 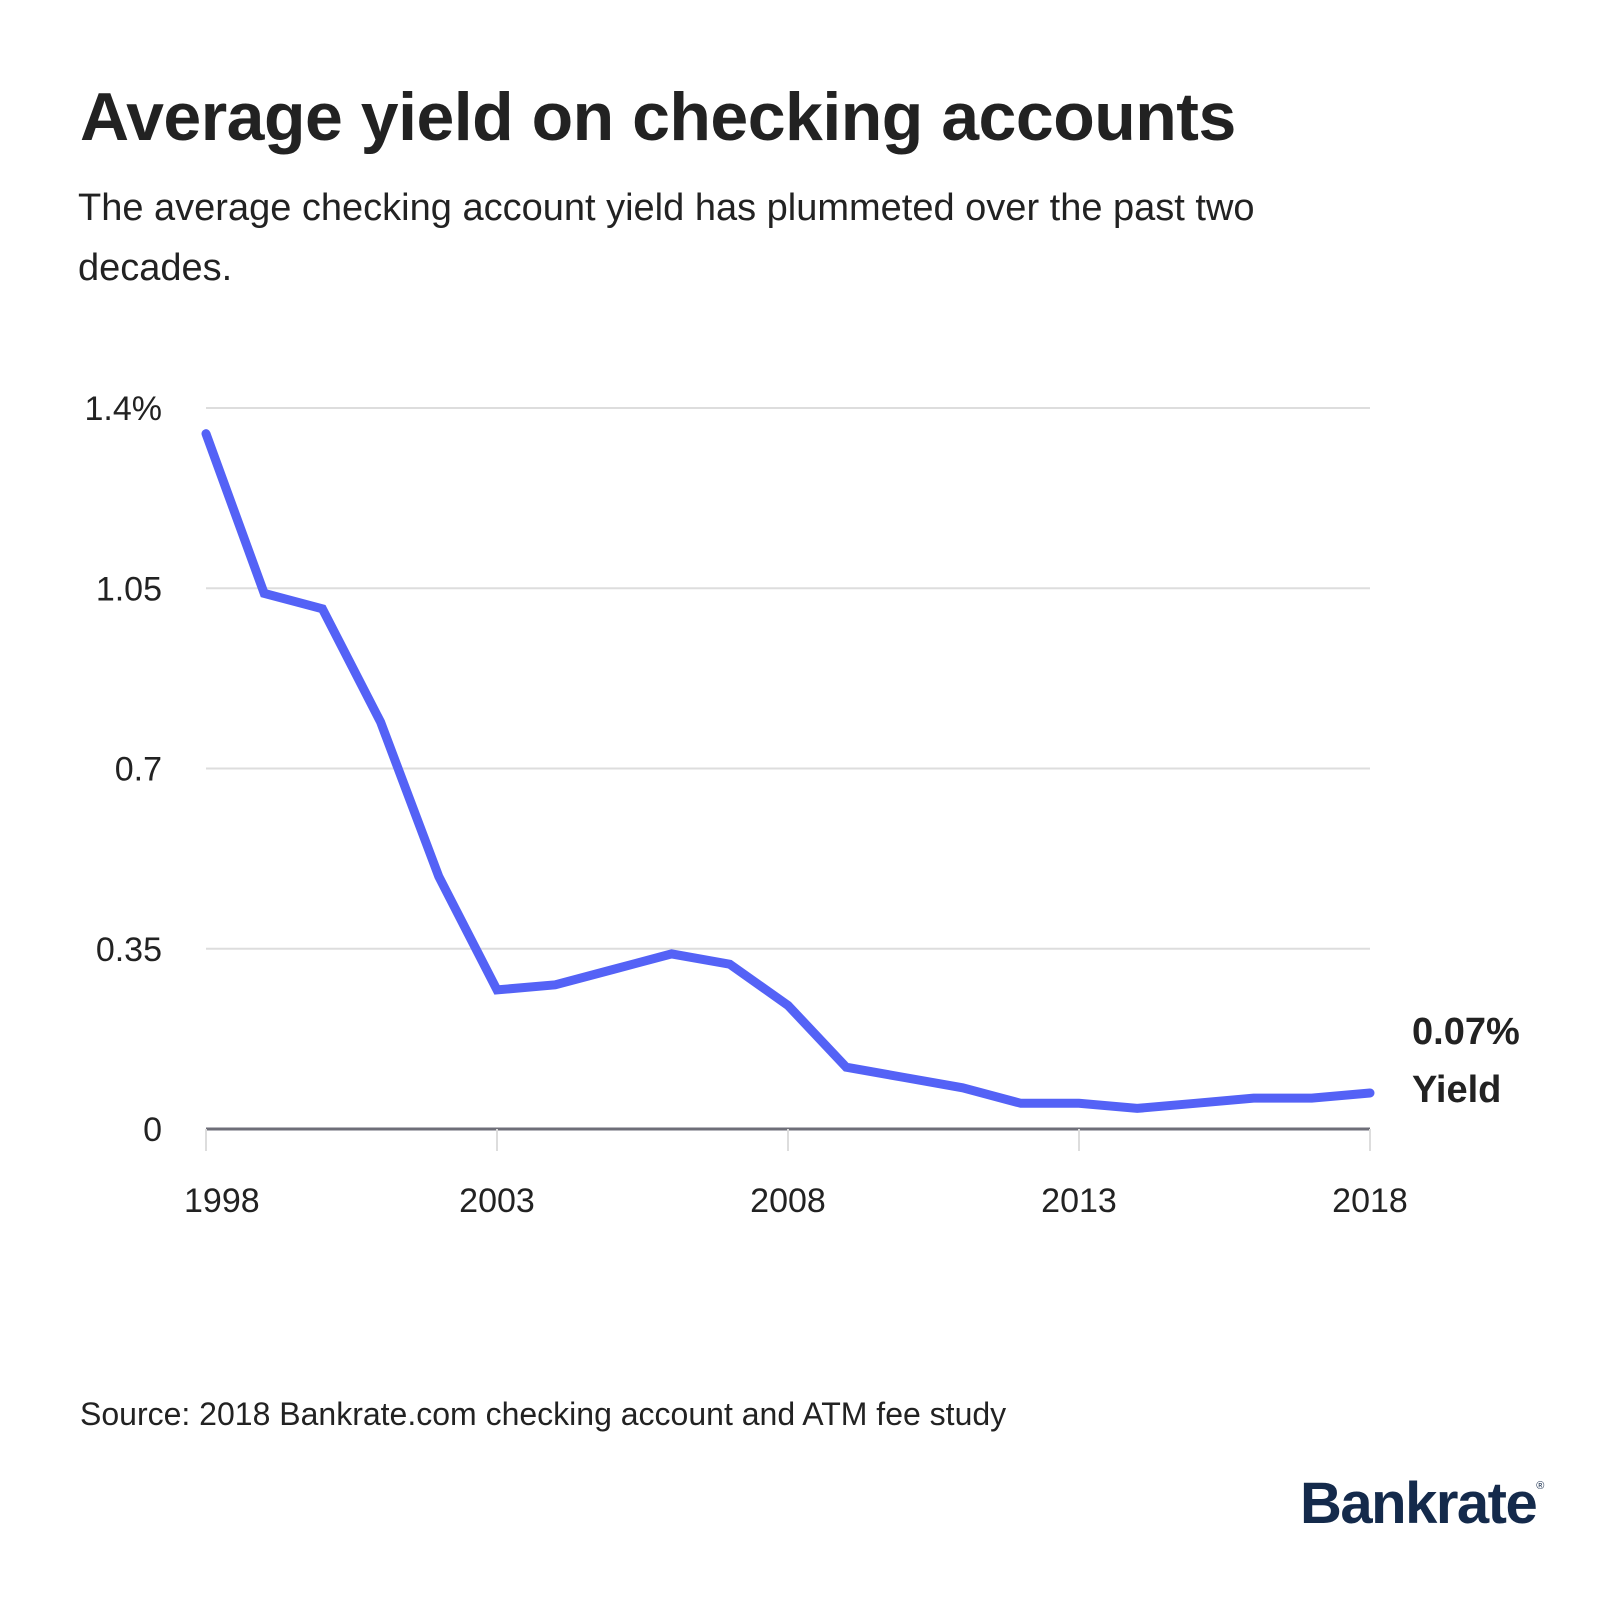 I want to click on x-tick-label: 2018, so click(x=1370, y=1201).